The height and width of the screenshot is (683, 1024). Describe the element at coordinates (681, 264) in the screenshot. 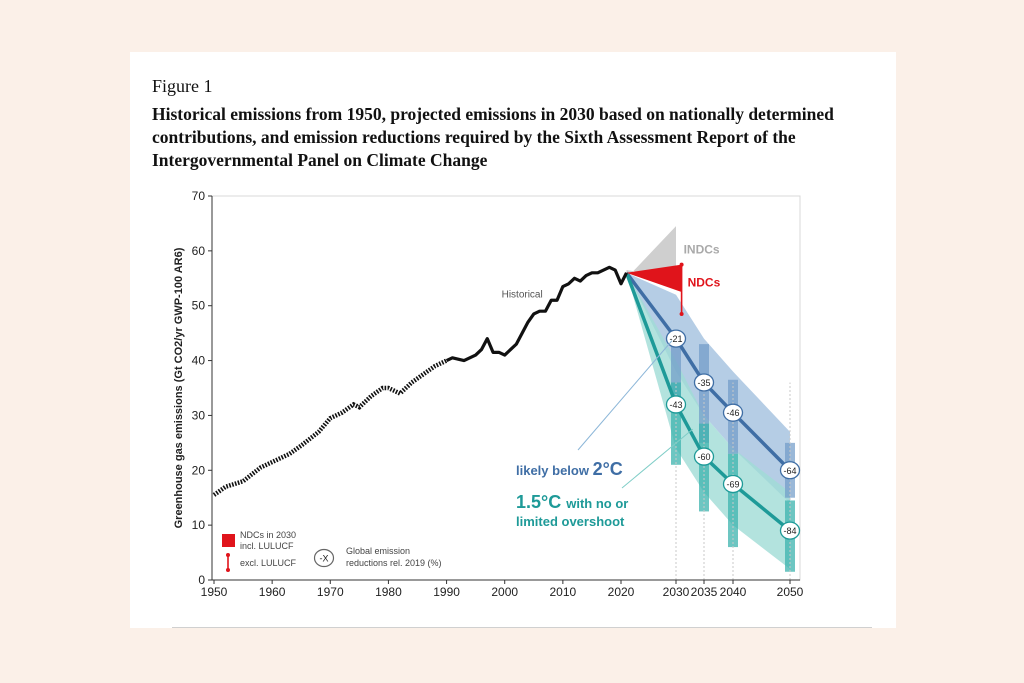

I see `ndc-errorbar-top` at that location.